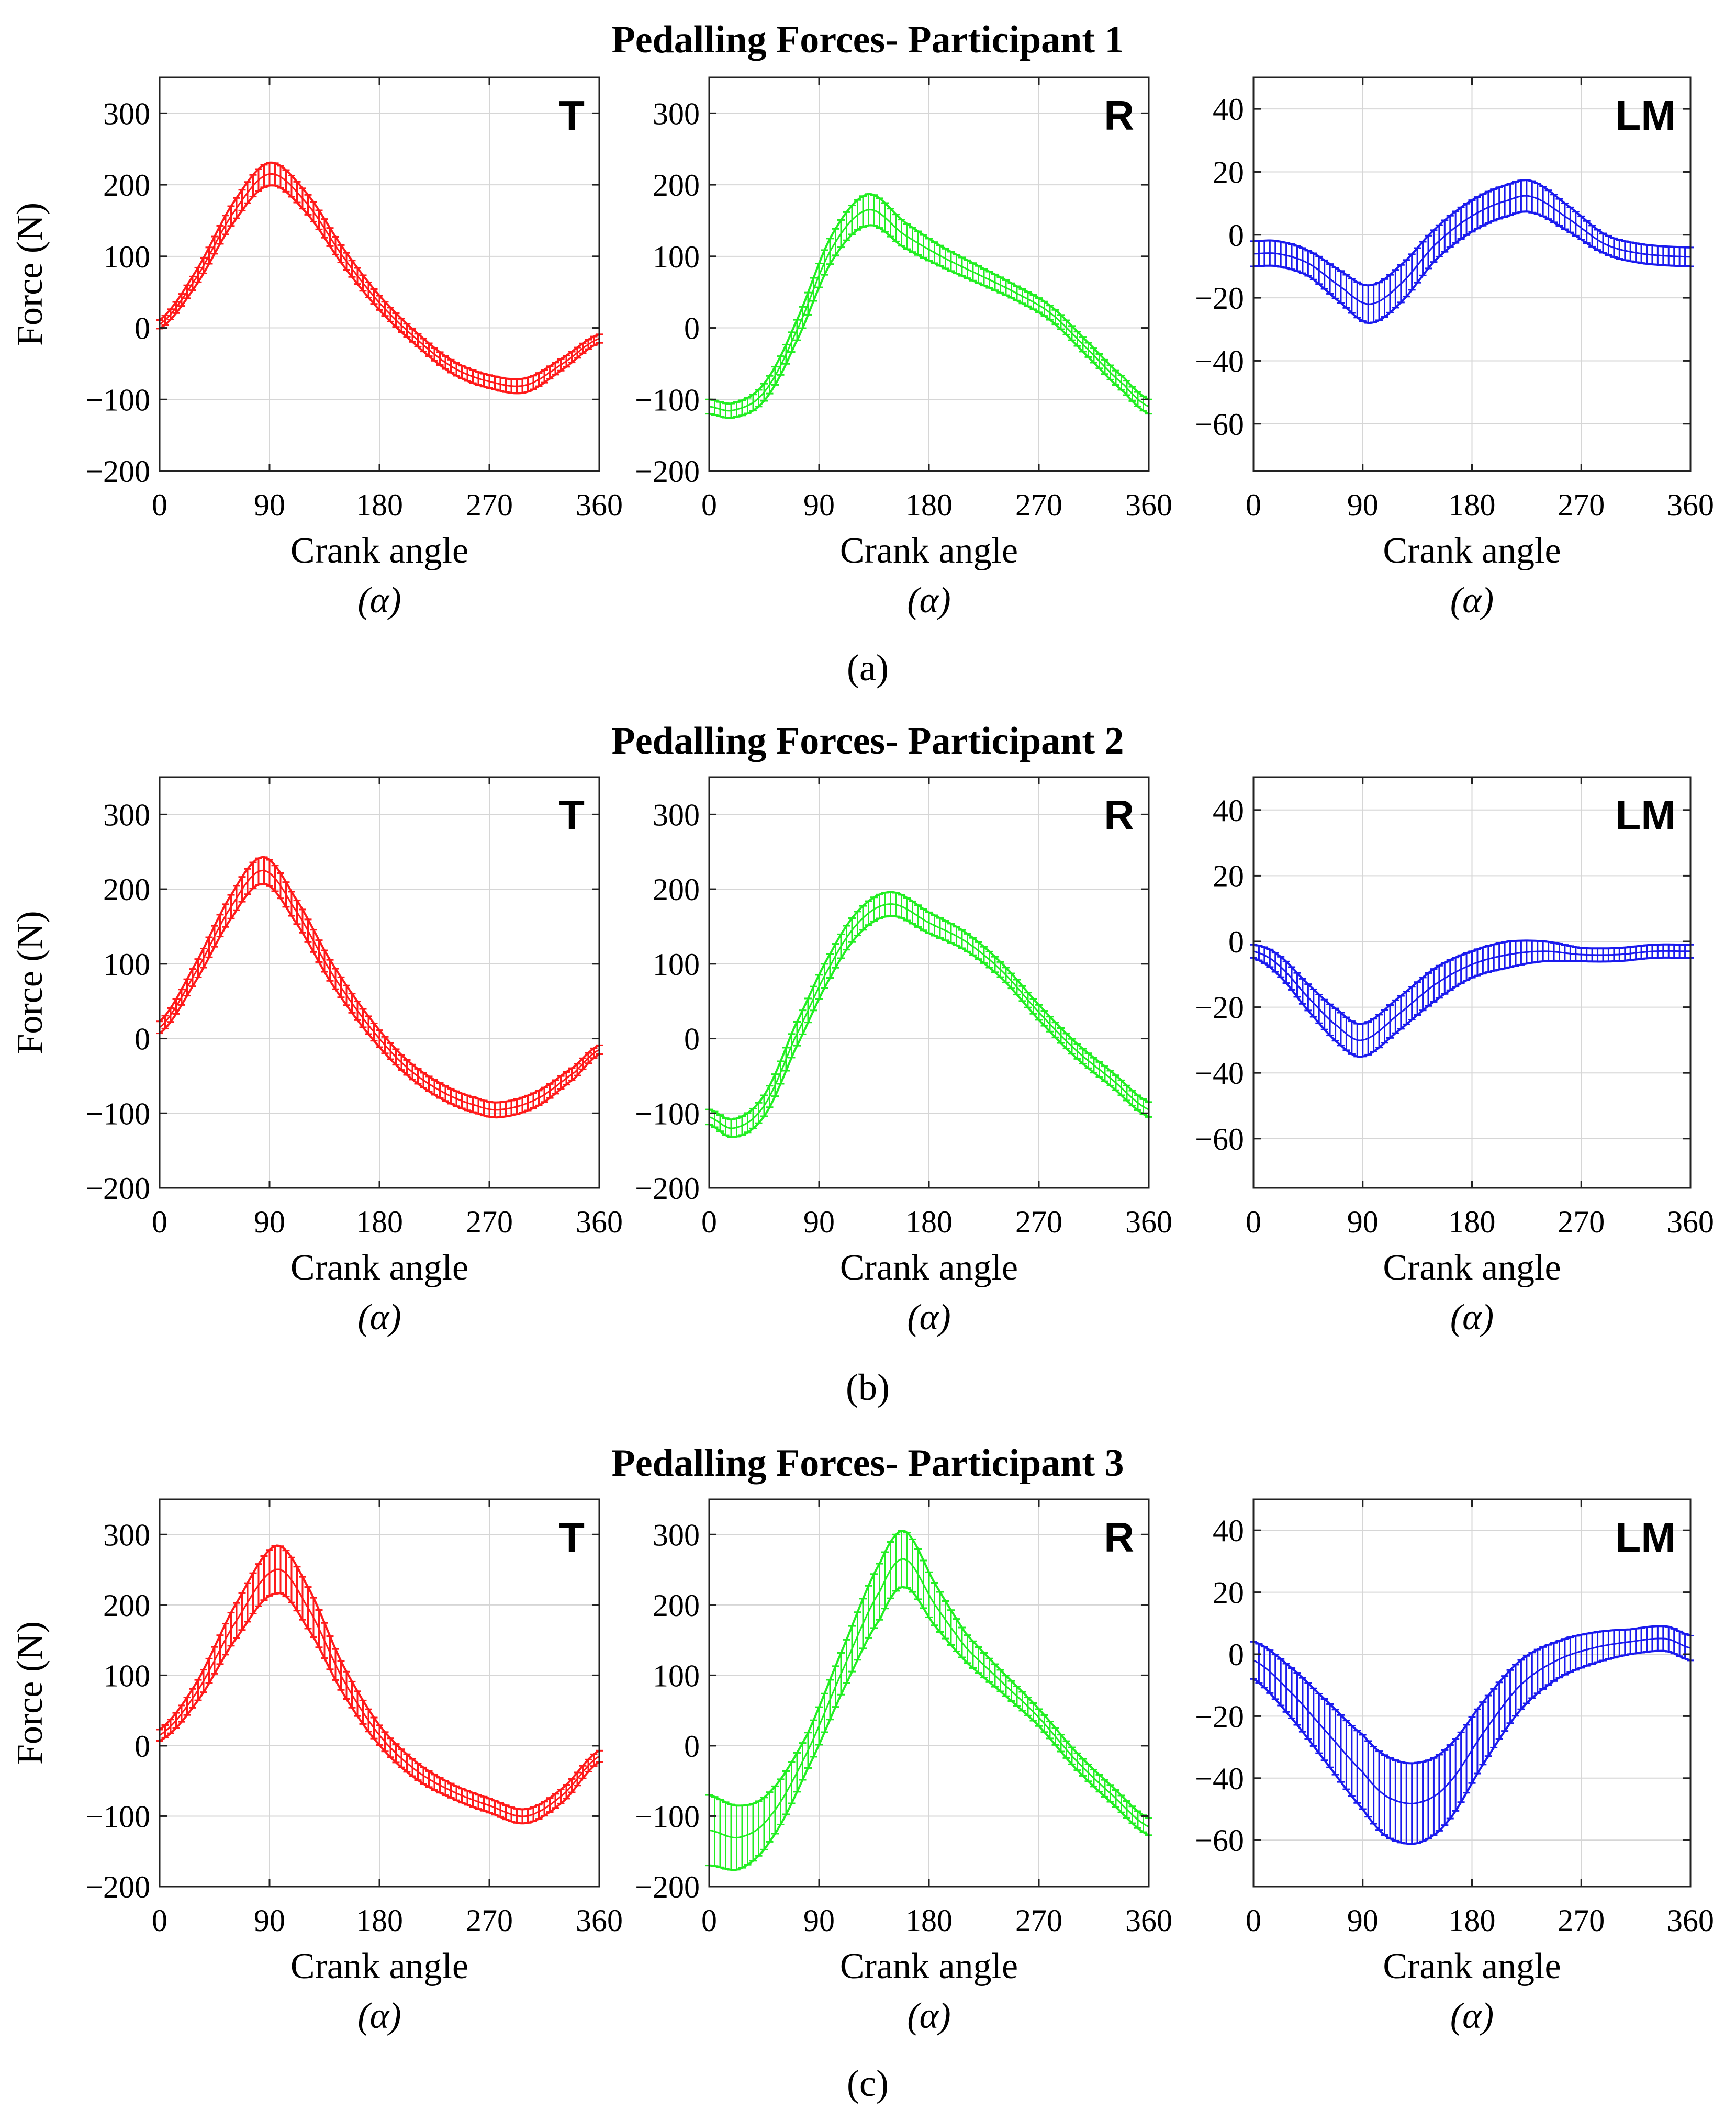 The image size is (1736, 2121). What do you see at coordinates (126, 964) in the screenshot?
I see `y-tick-label: 100` at bounding box center [126, 964].